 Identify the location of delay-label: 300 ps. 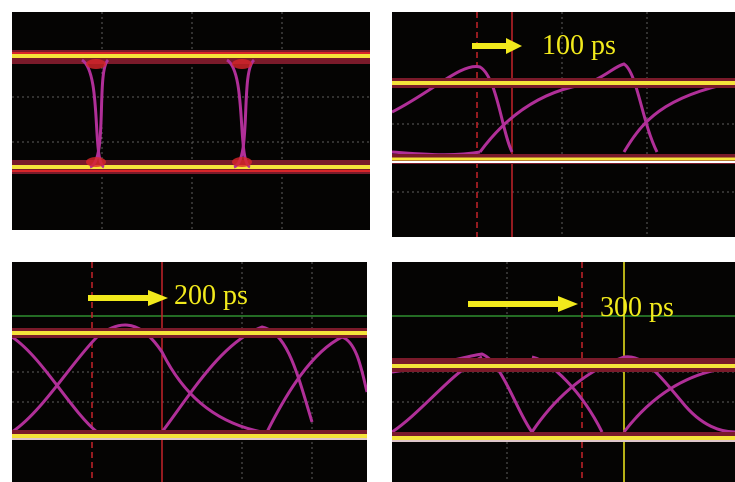
(637, 307).